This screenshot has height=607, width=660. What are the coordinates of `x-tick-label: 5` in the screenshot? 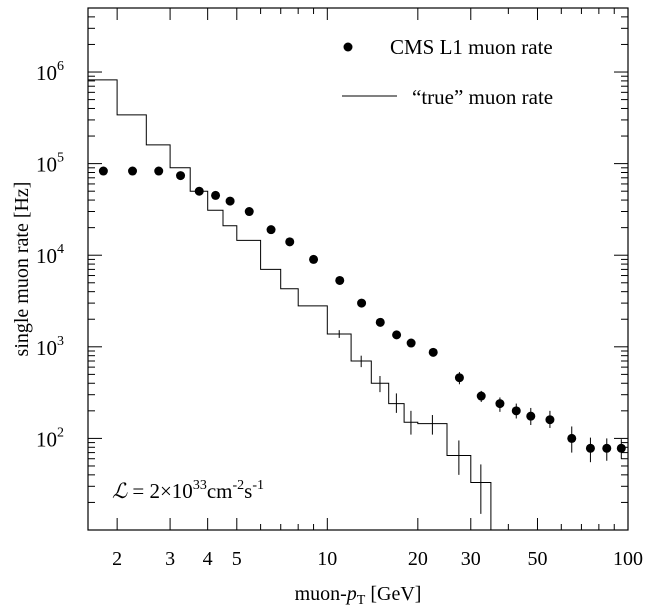 It's located at (237, 559).